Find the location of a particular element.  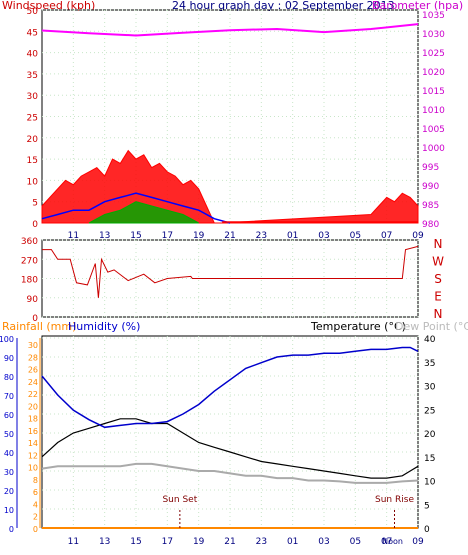

windspeed-tick-label: 20 is located at coordinates (33, 140).